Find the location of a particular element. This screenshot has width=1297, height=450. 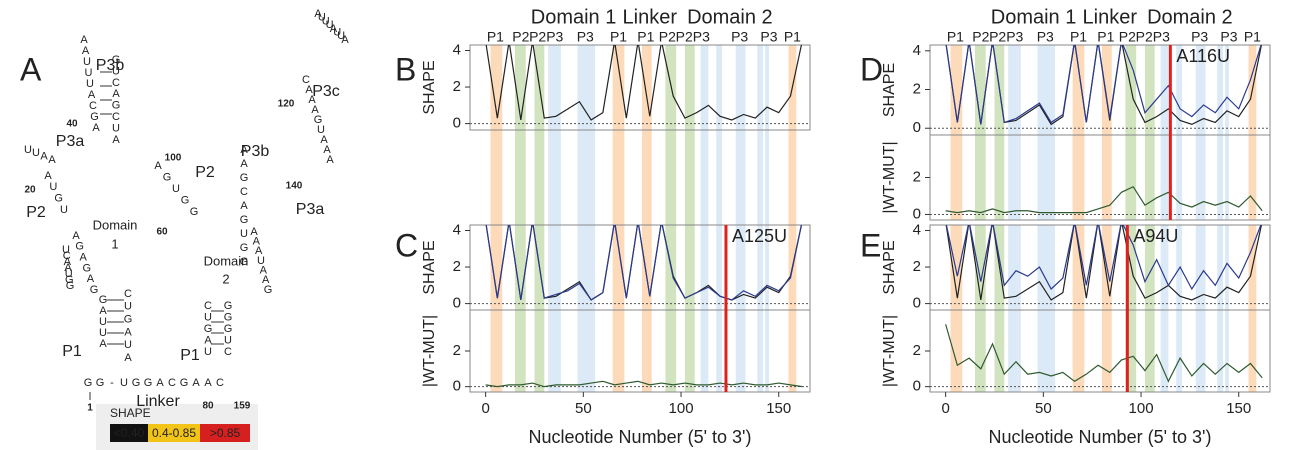

legend-label: 0.4-0.85 is located at coordinates (174, 433).